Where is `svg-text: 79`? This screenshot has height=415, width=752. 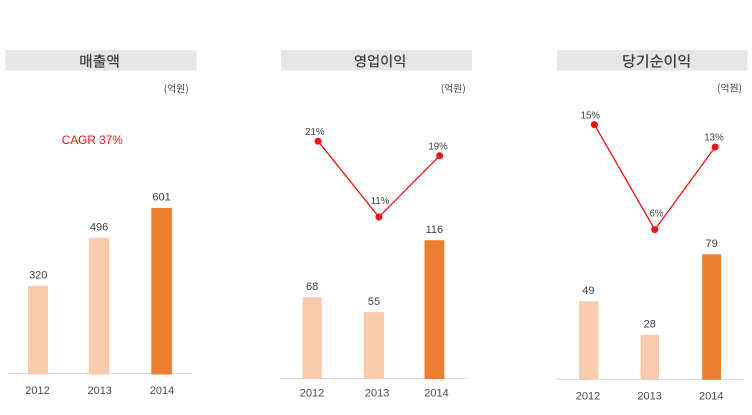 svg-text: 79 is located at coordinates (711, 244).